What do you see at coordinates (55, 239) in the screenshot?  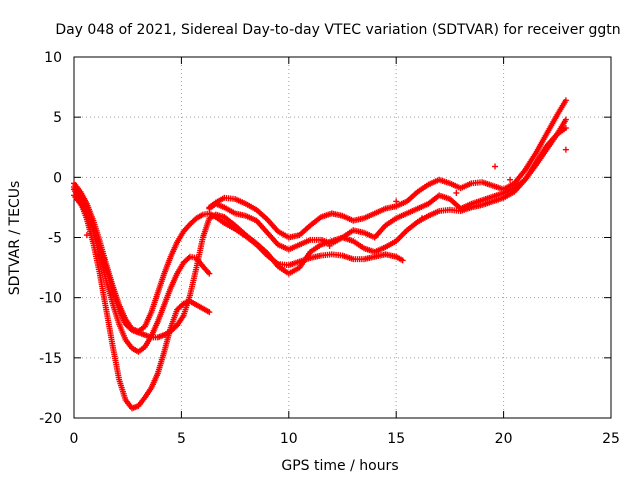 I see `y-tick-label: -5` at bounding box center [55, 239].